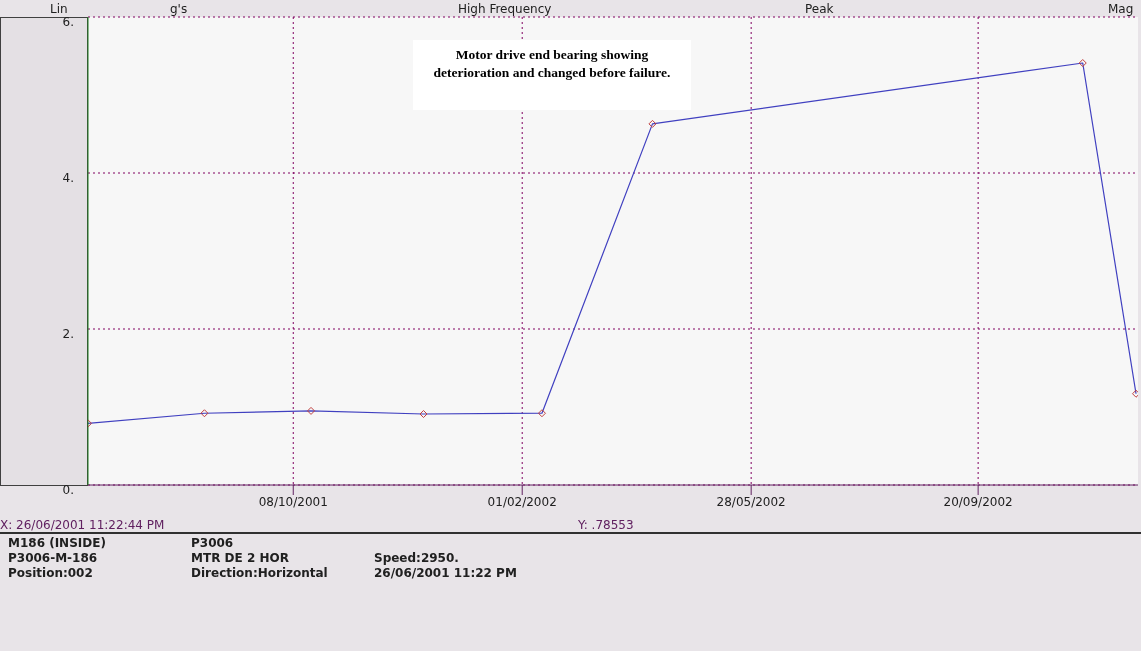  Describe the element at coordinates (240, 558) in the screenshot. I see `text: MTR DE 2 HOR` at that location.